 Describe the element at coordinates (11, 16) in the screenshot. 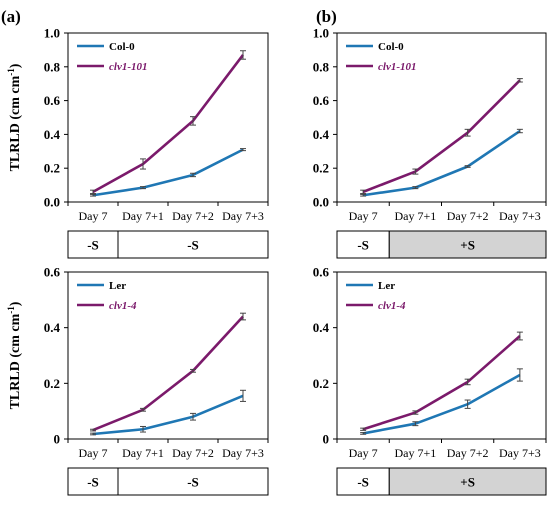

I see `panel-label: (a)` at that location.